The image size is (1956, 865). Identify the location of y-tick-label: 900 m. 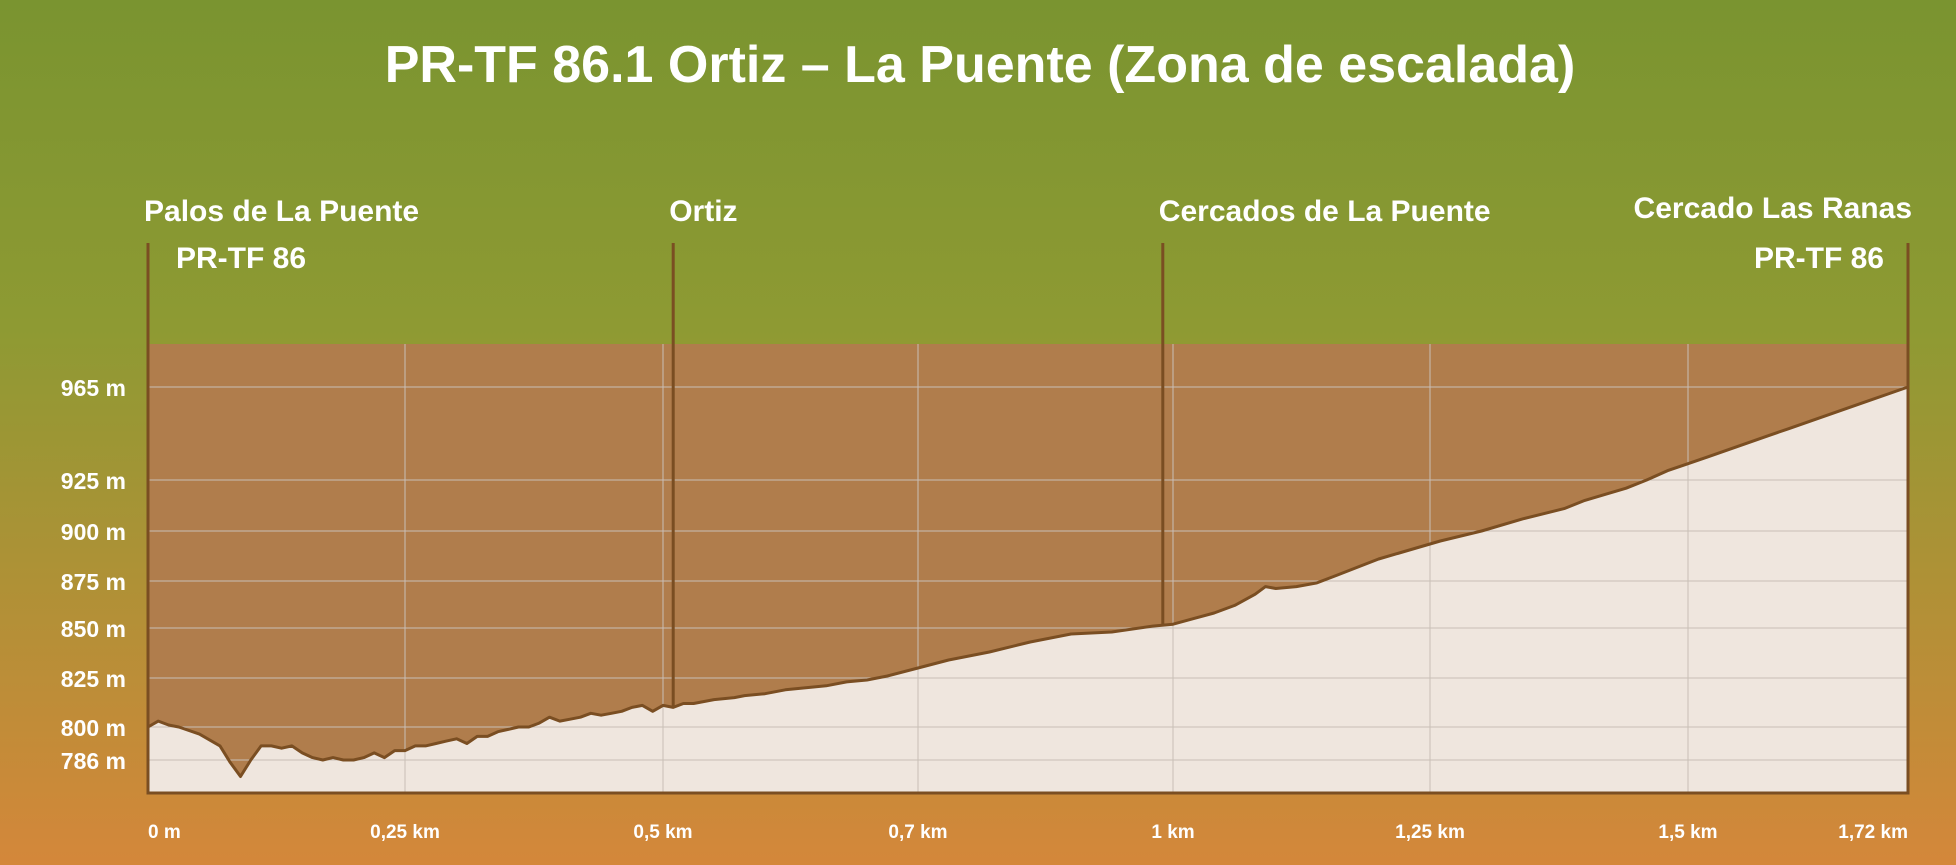
(93, 532).